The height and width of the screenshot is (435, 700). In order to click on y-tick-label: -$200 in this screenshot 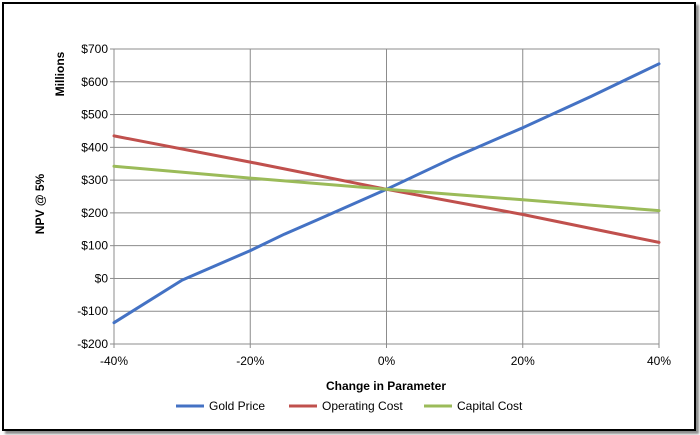, I will do `click(92, 344)`.